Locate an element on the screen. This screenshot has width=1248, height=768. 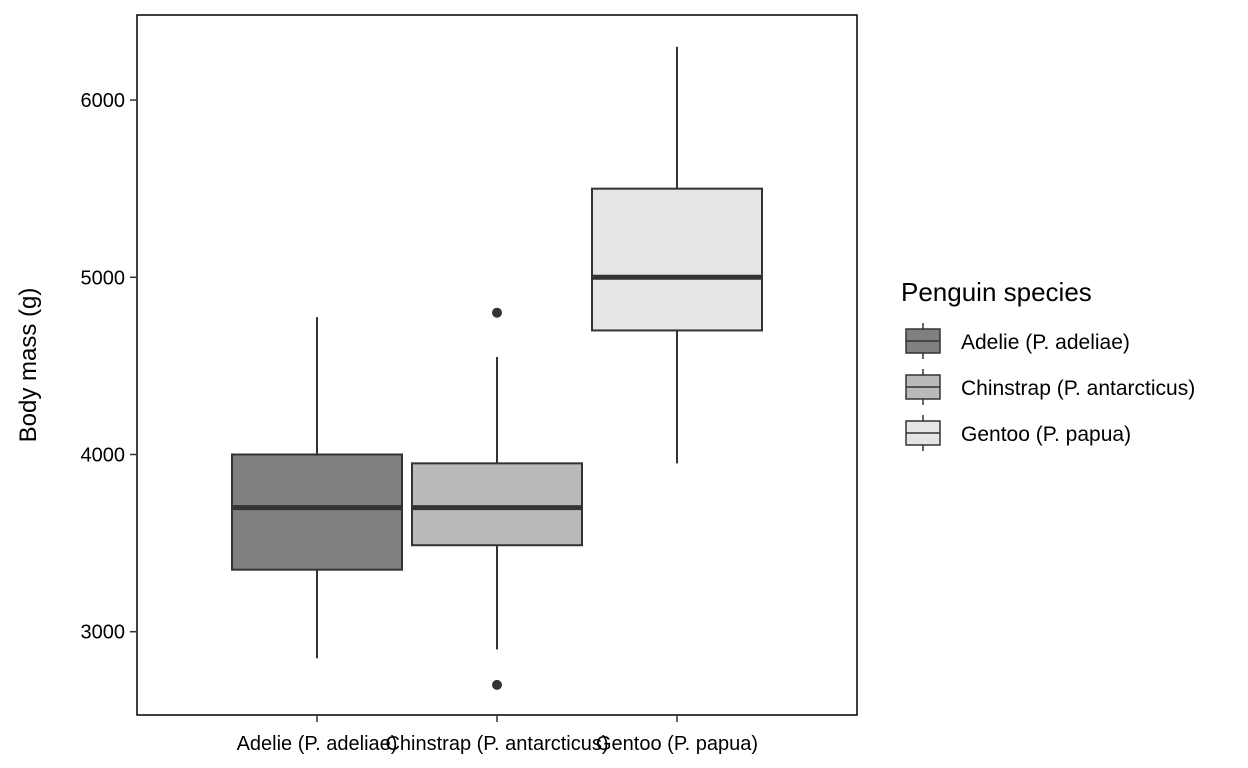
legend-label: Gentoo (P. papua) is located at coordinates (1046, 434).